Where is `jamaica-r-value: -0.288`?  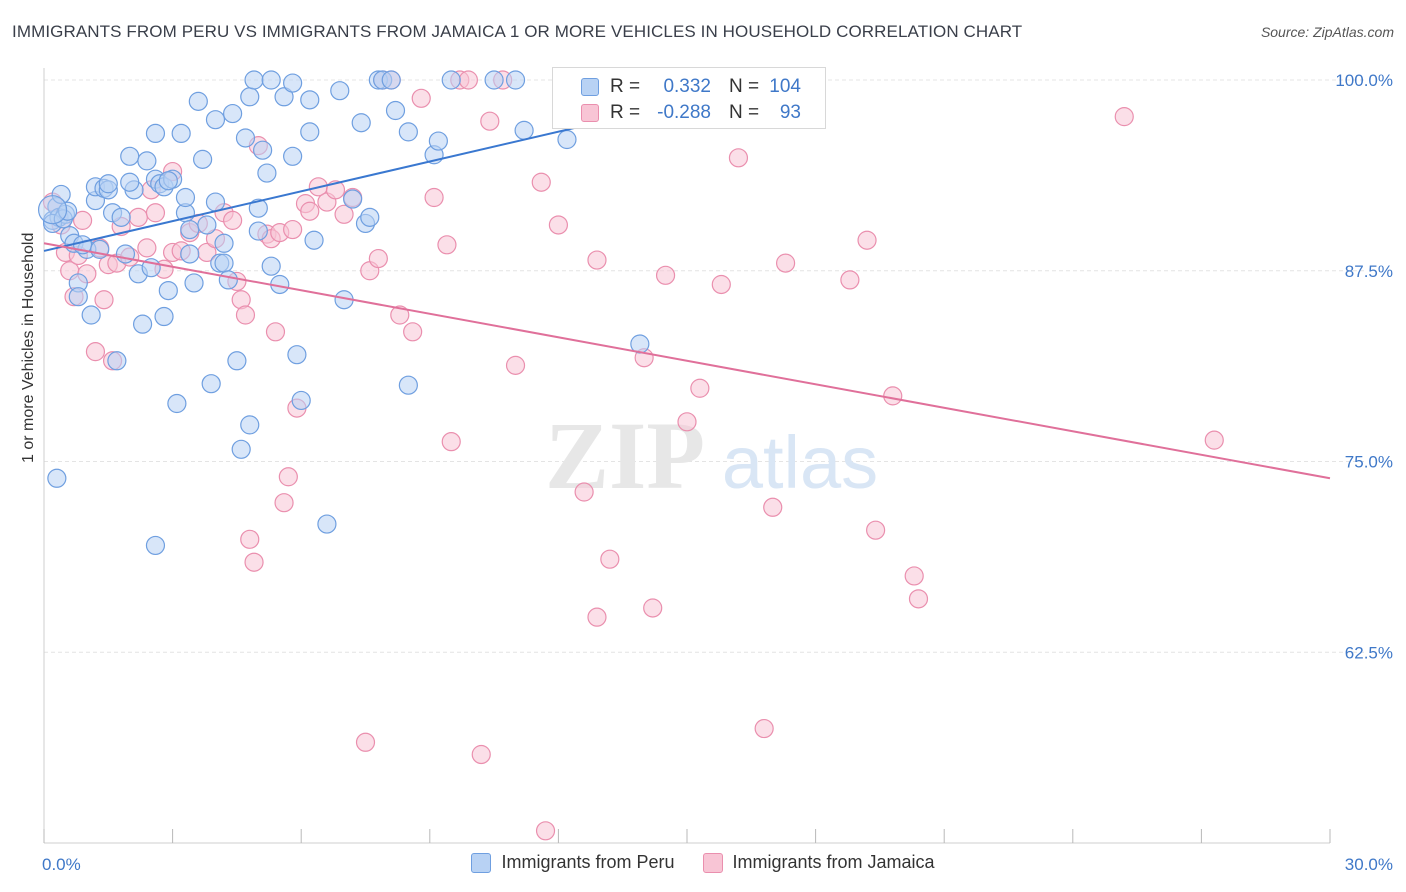 jamaica-r-value: -0.288 is located at coordinates (684, 112).